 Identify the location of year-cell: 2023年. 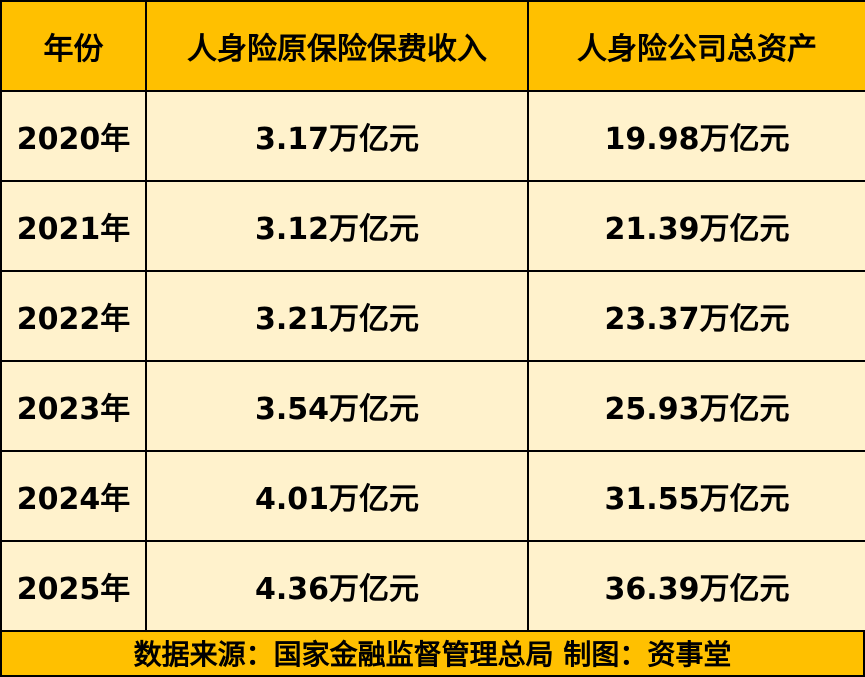
(73, 406).